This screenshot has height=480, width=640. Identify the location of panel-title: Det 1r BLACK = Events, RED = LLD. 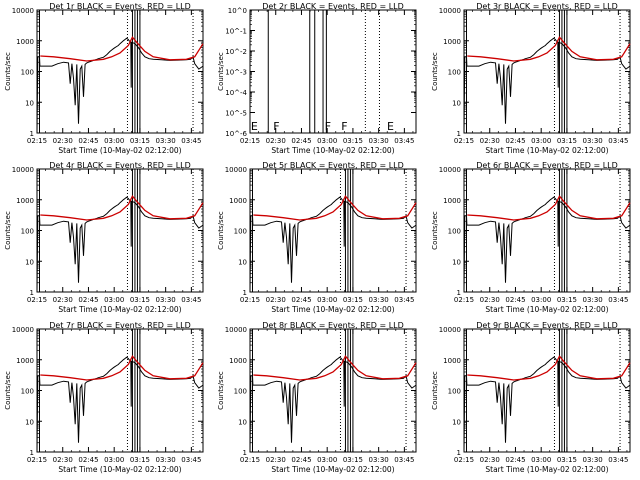
(120, 6).